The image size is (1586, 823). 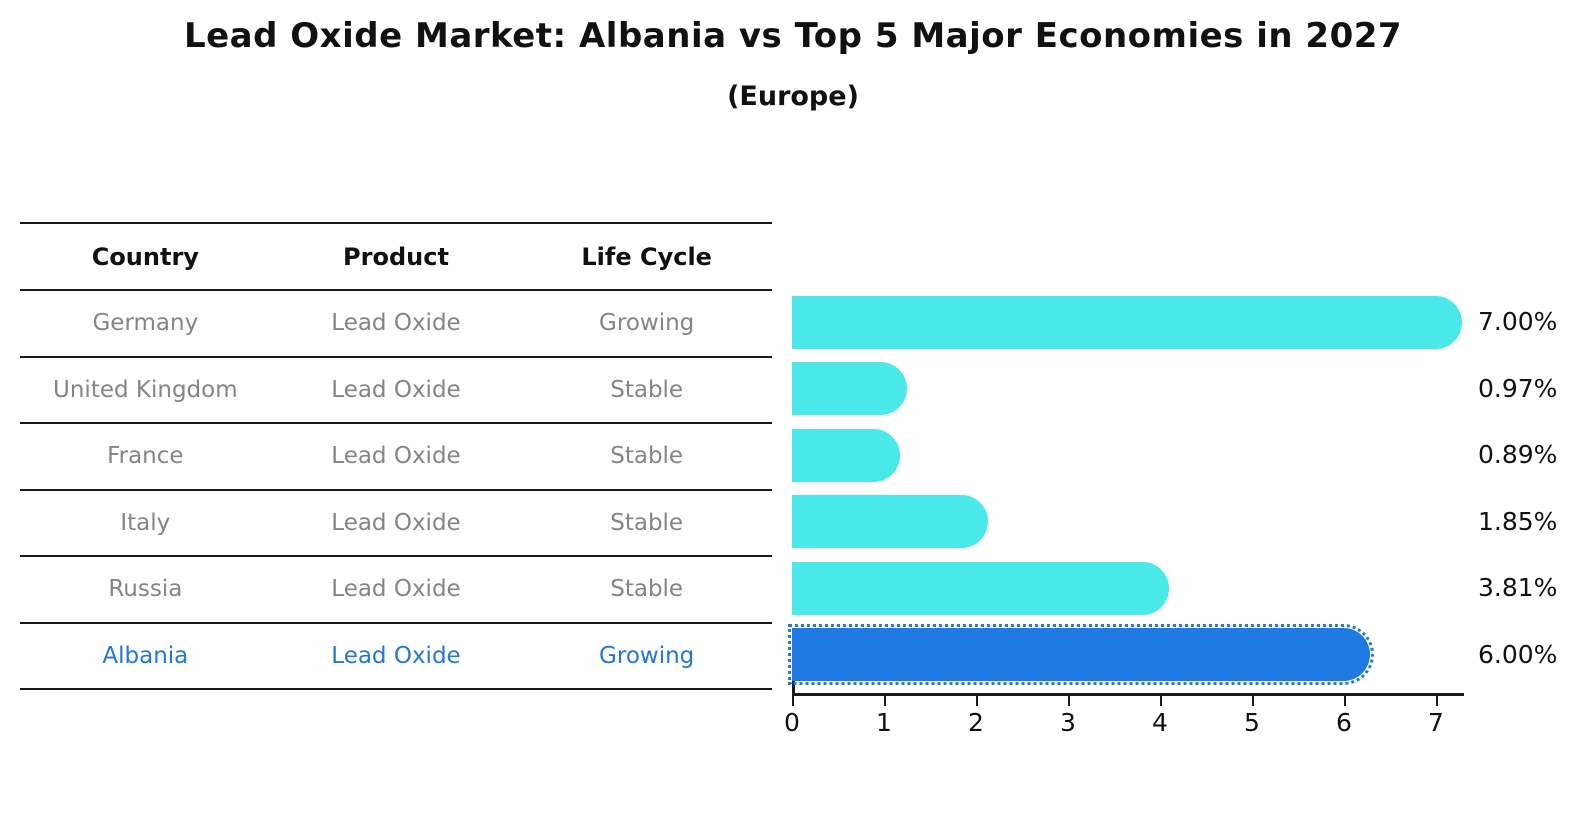 I want to click on cell-country: France, so click(x=145, y=456).